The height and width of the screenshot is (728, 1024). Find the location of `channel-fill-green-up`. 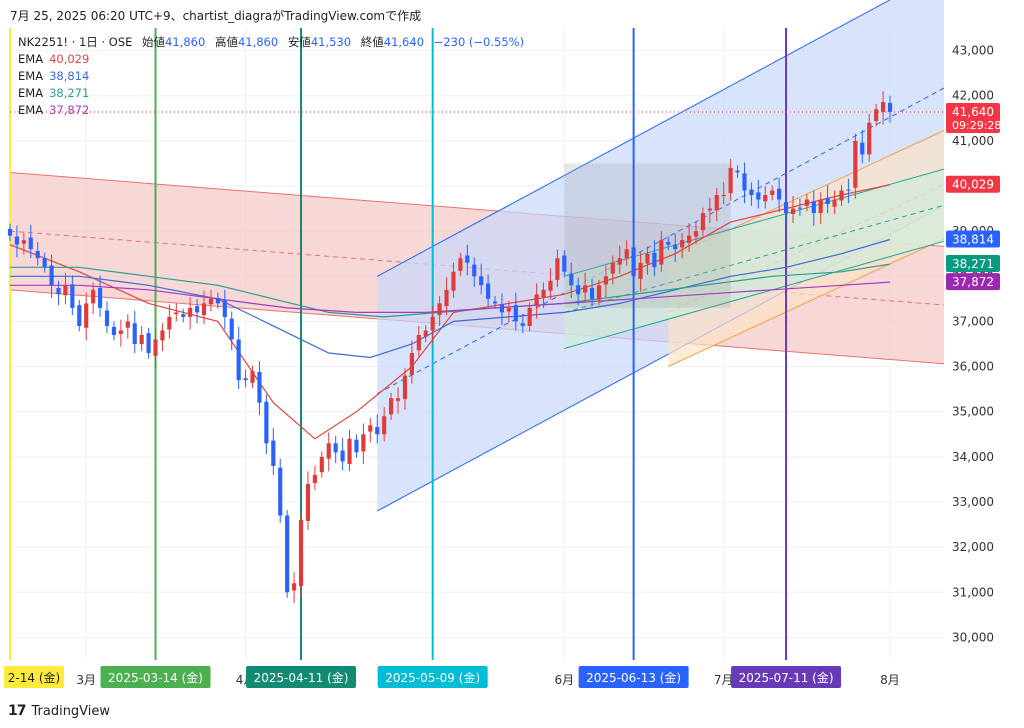

channel-fill-green-up is located at coordinates (754, 259).